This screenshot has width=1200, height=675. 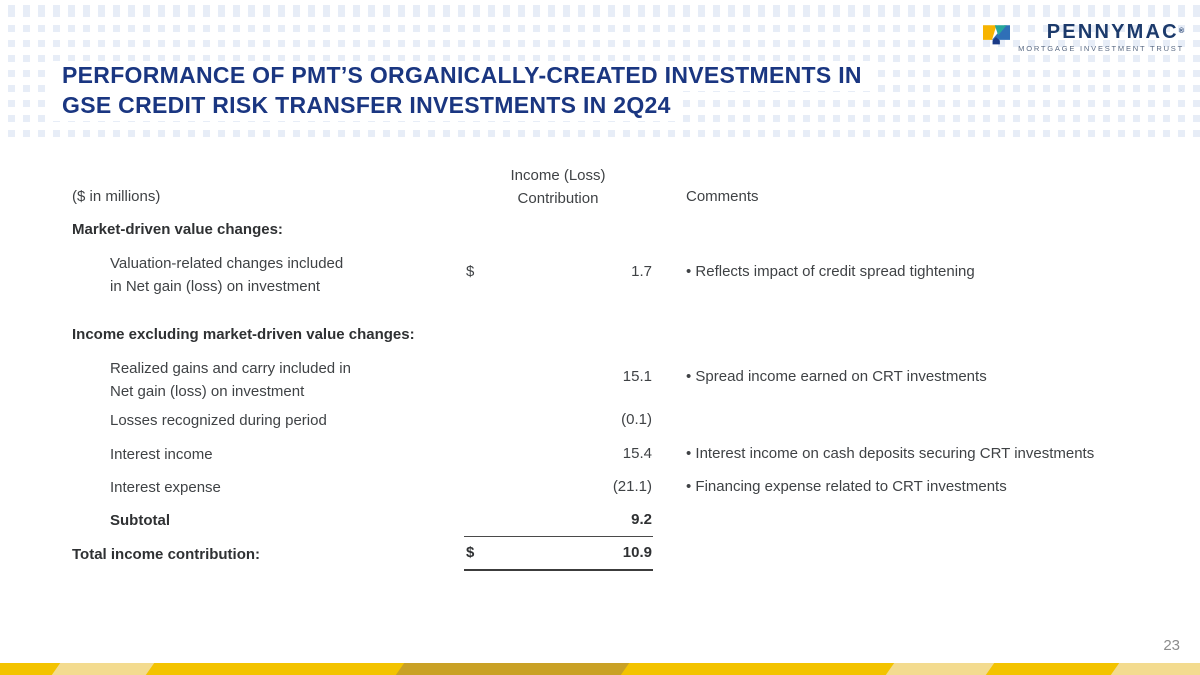 I want to click on comments-column-header: Comments, so click(x=722, y=196).